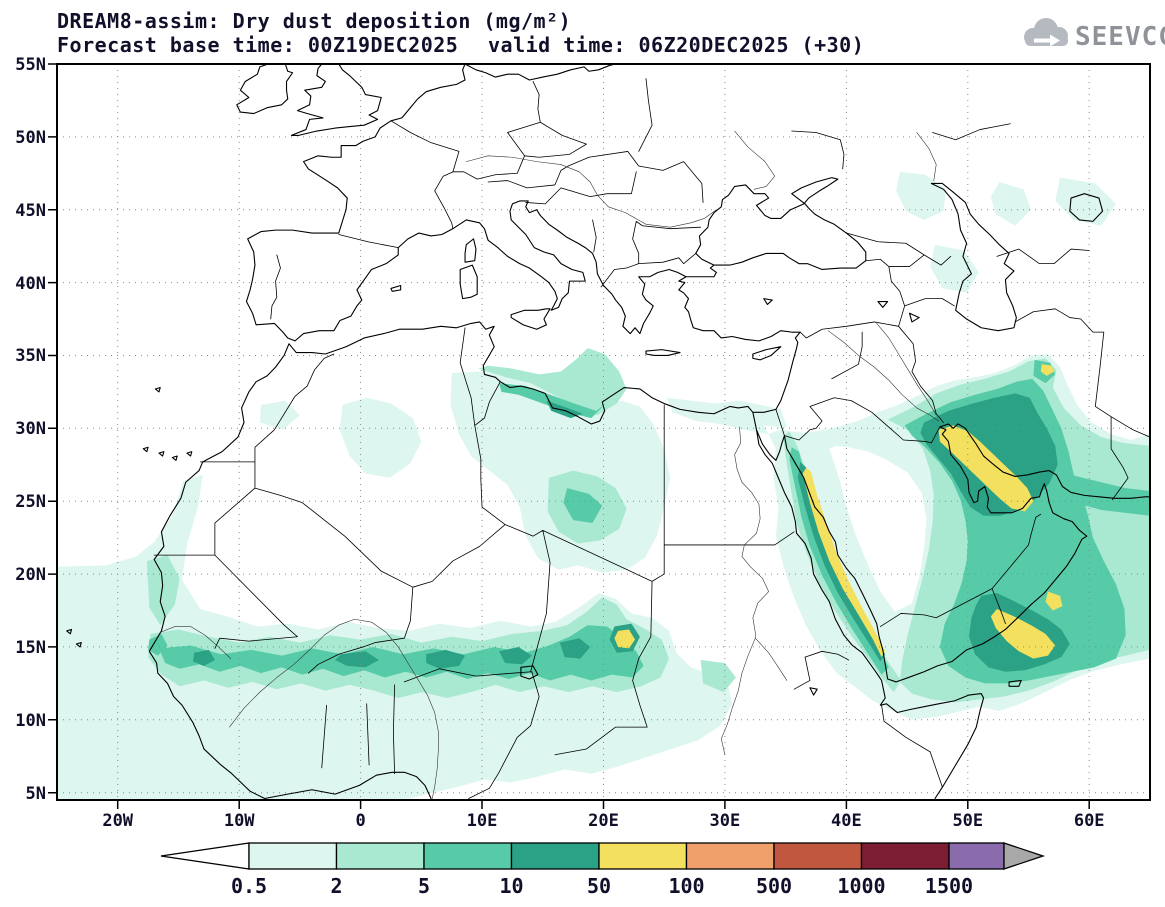 The image size is (1165, 907). I want to click on colorbar-tick-label: 0.5, so click(249, 886).